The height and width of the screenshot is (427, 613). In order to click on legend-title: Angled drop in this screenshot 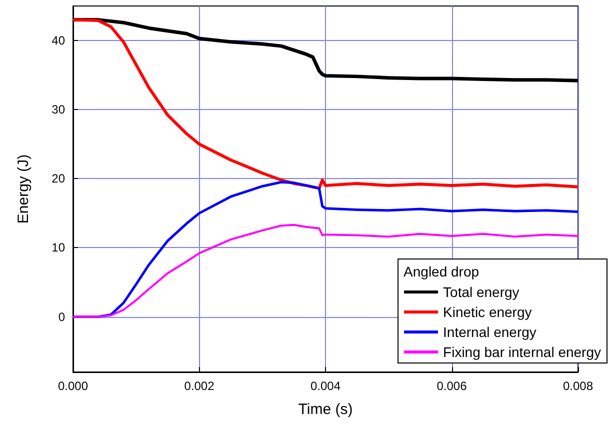, I will do `click(442, 272)`.